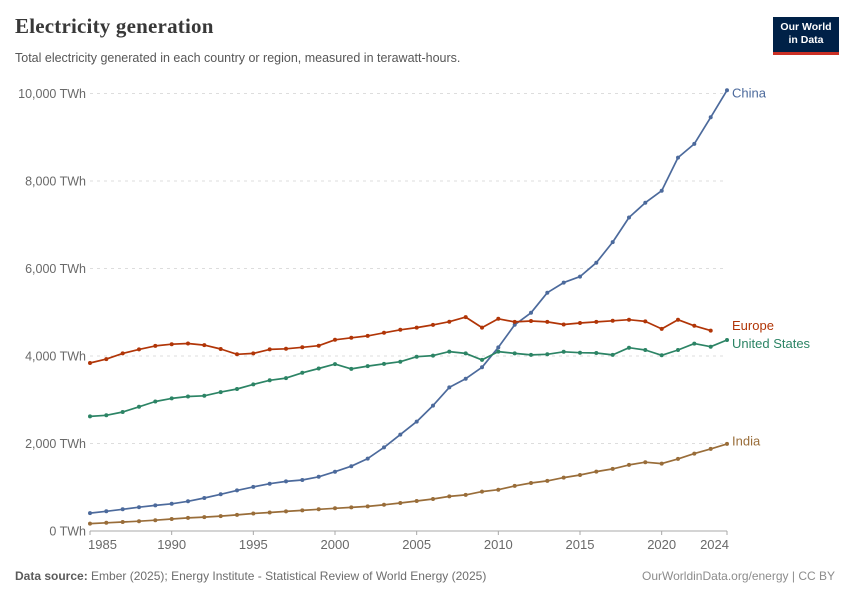 The height and width of the screenshot is (600, 850). Describe the element at coordinates (408, 484) in the screenshot. I see `series-line-india` at that location.